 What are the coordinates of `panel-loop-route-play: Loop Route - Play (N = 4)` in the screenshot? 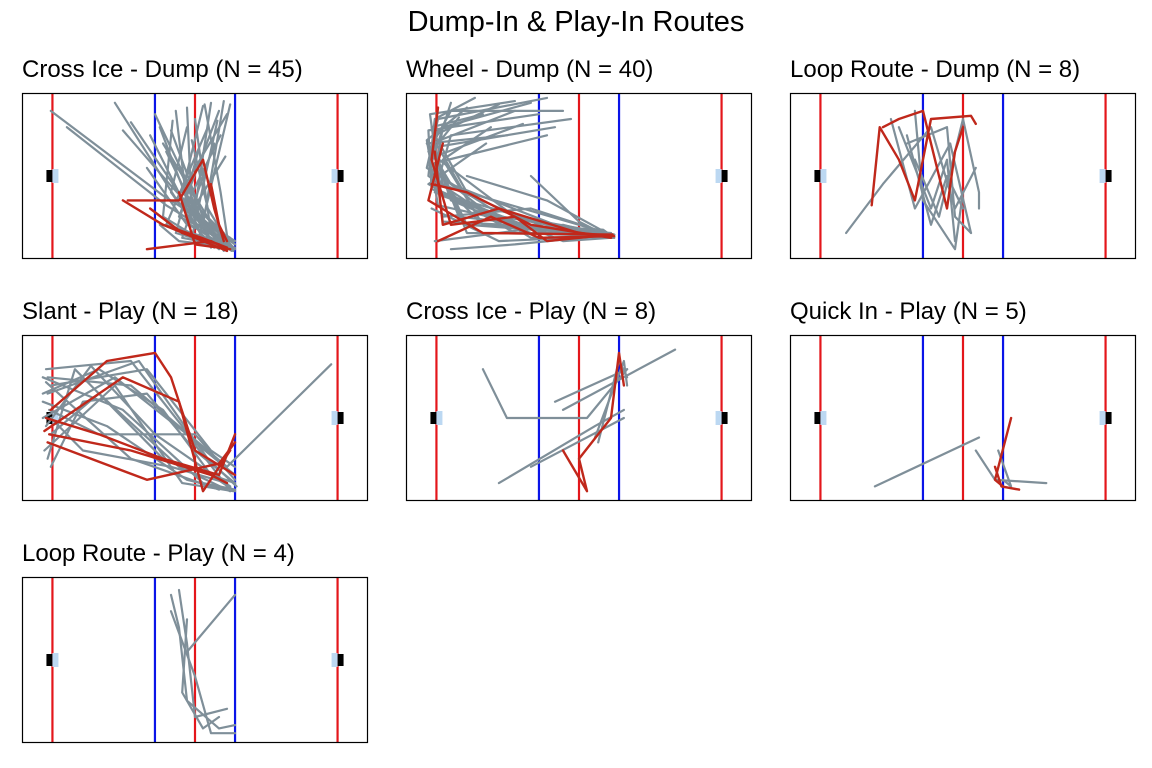 It's located at (195, 646).